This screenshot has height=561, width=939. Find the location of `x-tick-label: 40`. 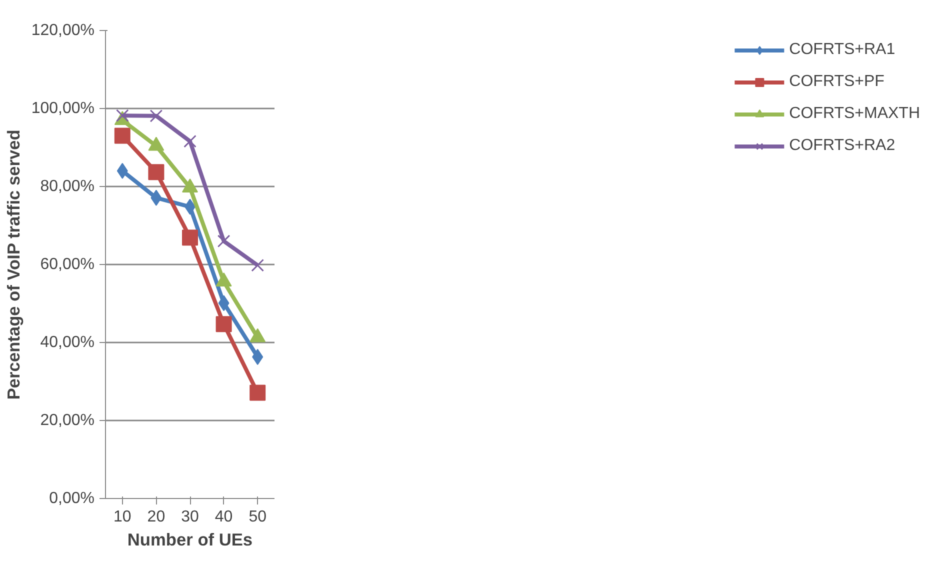

x-tick-label: 40 is located at coordinates (223, 517).